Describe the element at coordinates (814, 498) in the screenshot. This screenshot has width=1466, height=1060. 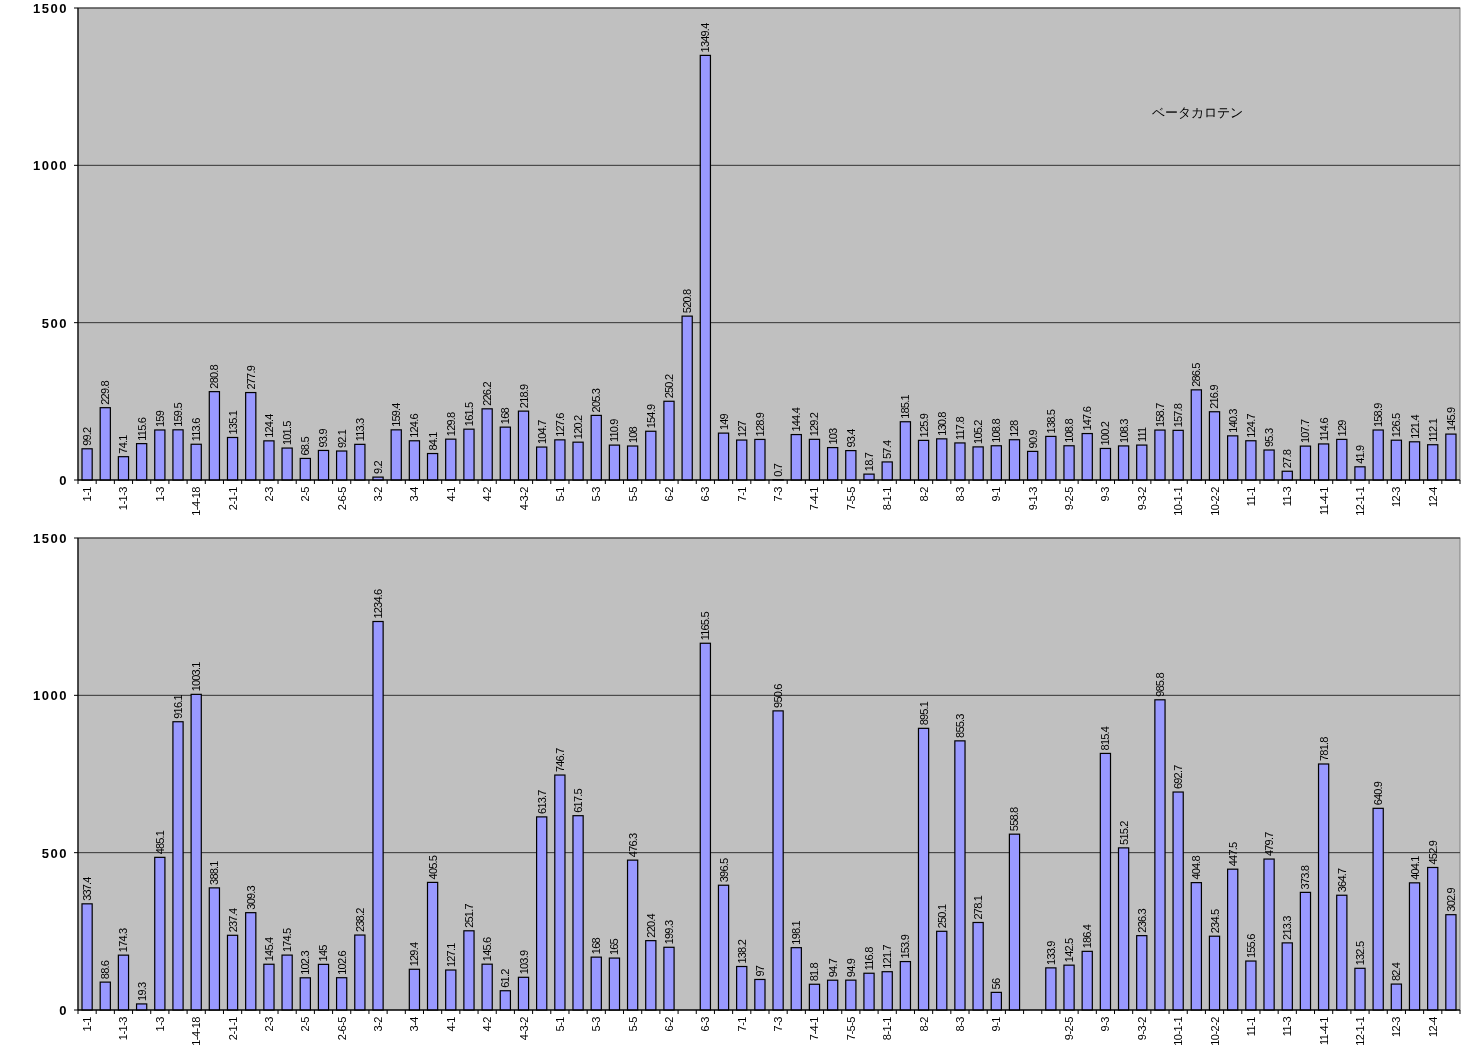
I see `x-tick-label: 7-4-1` at that location.